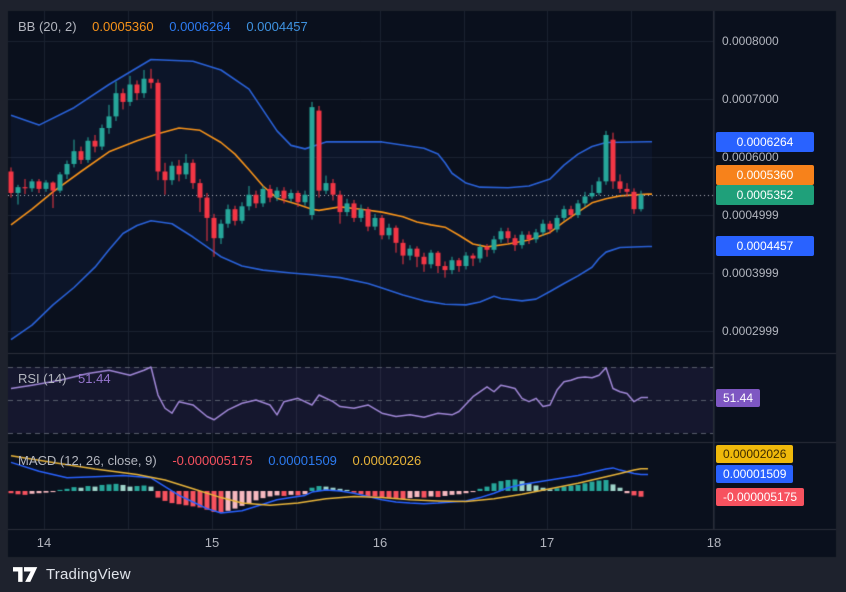 This screenshot has height=592, width=846. What do you see at coordinates (755, 474) in the screenshot?
I see `price-badge: 0.00001509` at bounding box center [755, 474].